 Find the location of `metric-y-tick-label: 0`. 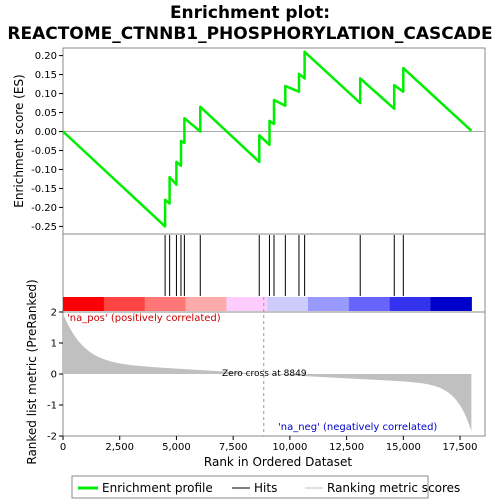

metric-y-tick-label: 0 is located at coordinates (54, 375).